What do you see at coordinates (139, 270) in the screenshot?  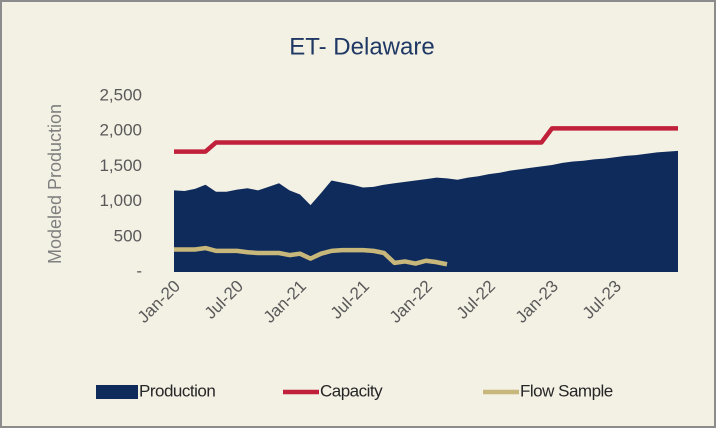 I see `y-tick-label: -` at bounding box center [139, 270].